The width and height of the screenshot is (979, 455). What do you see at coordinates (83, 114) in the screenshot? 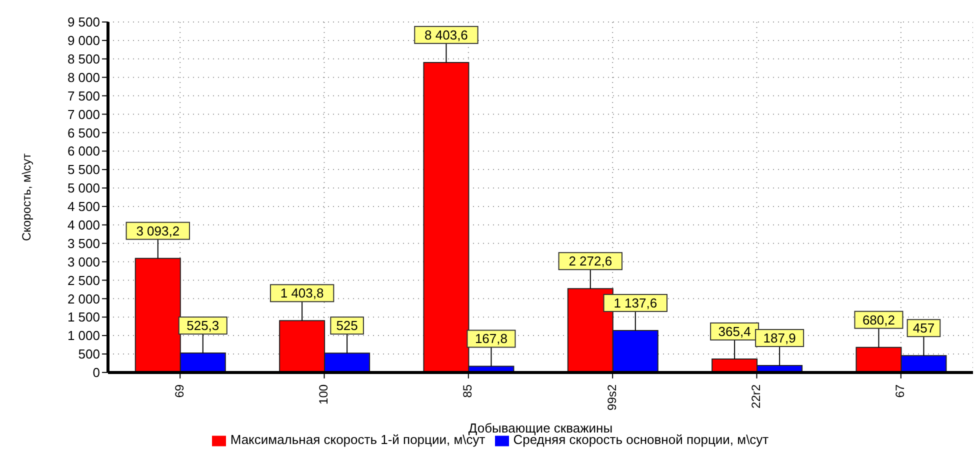
I see `y-tick-label: 7 000` at bounding box center [83, 114].